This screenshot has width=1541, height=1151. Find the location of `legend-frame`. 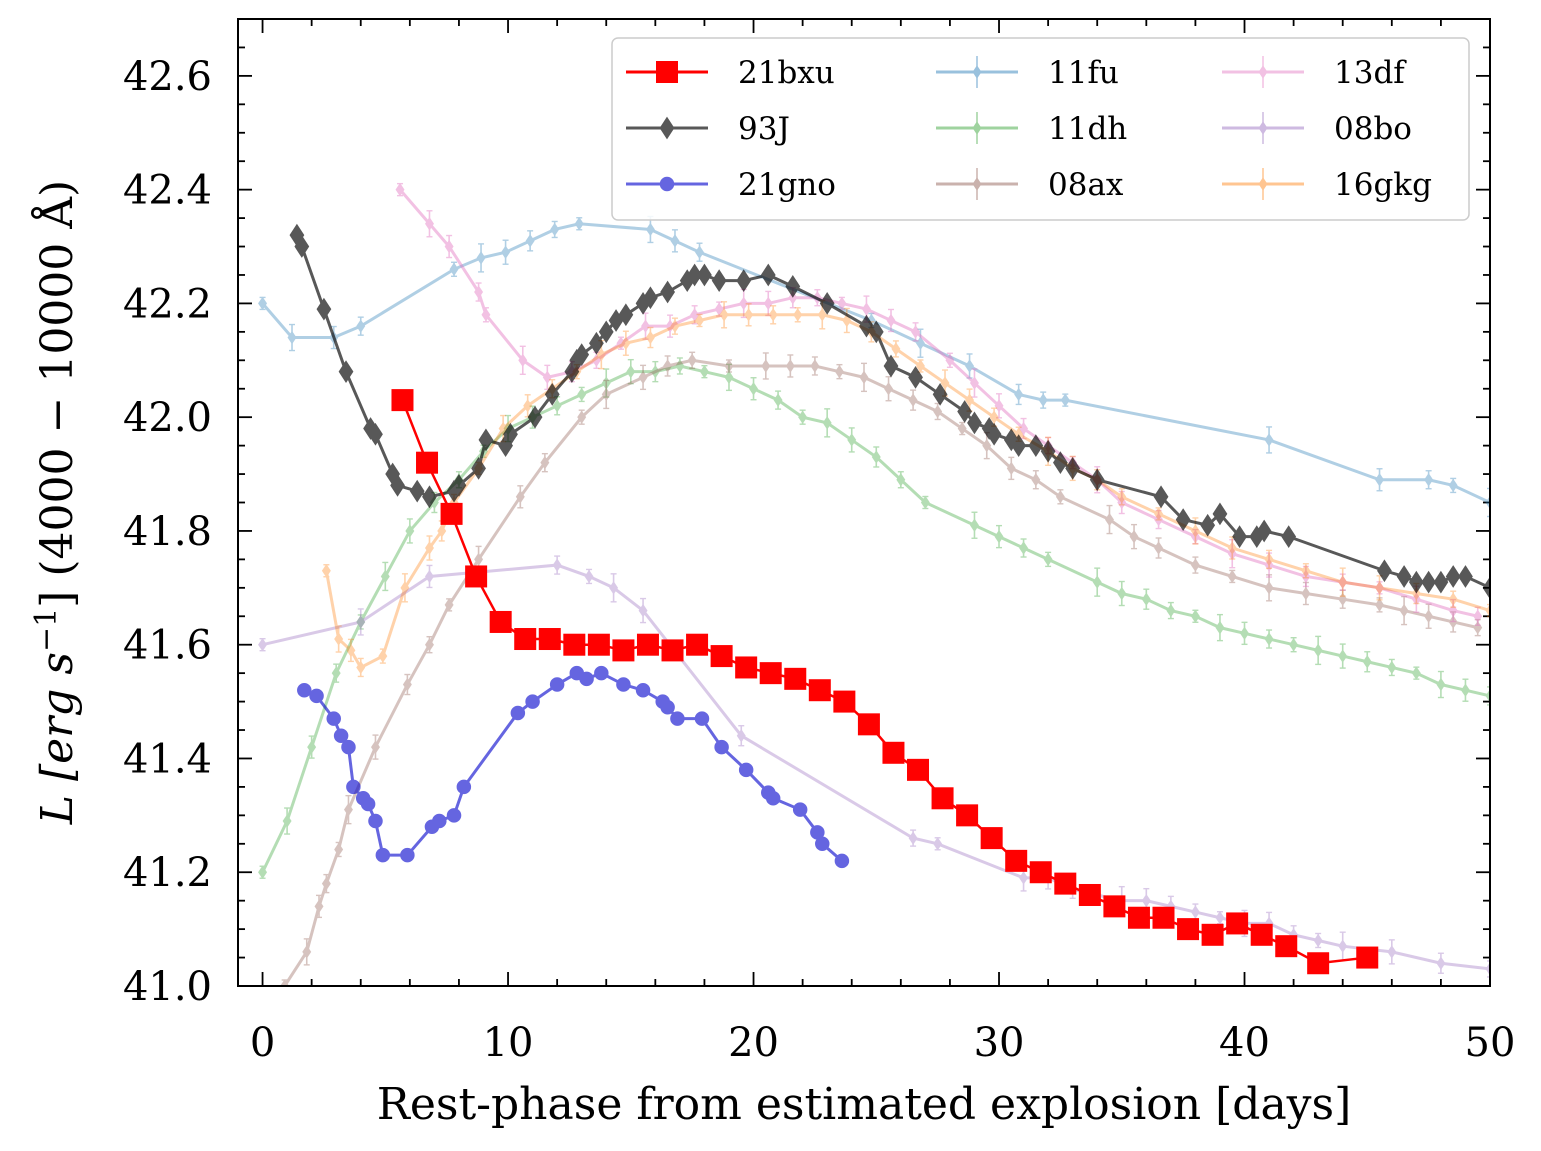

legend-frame is located at coordinates (1040, 129).